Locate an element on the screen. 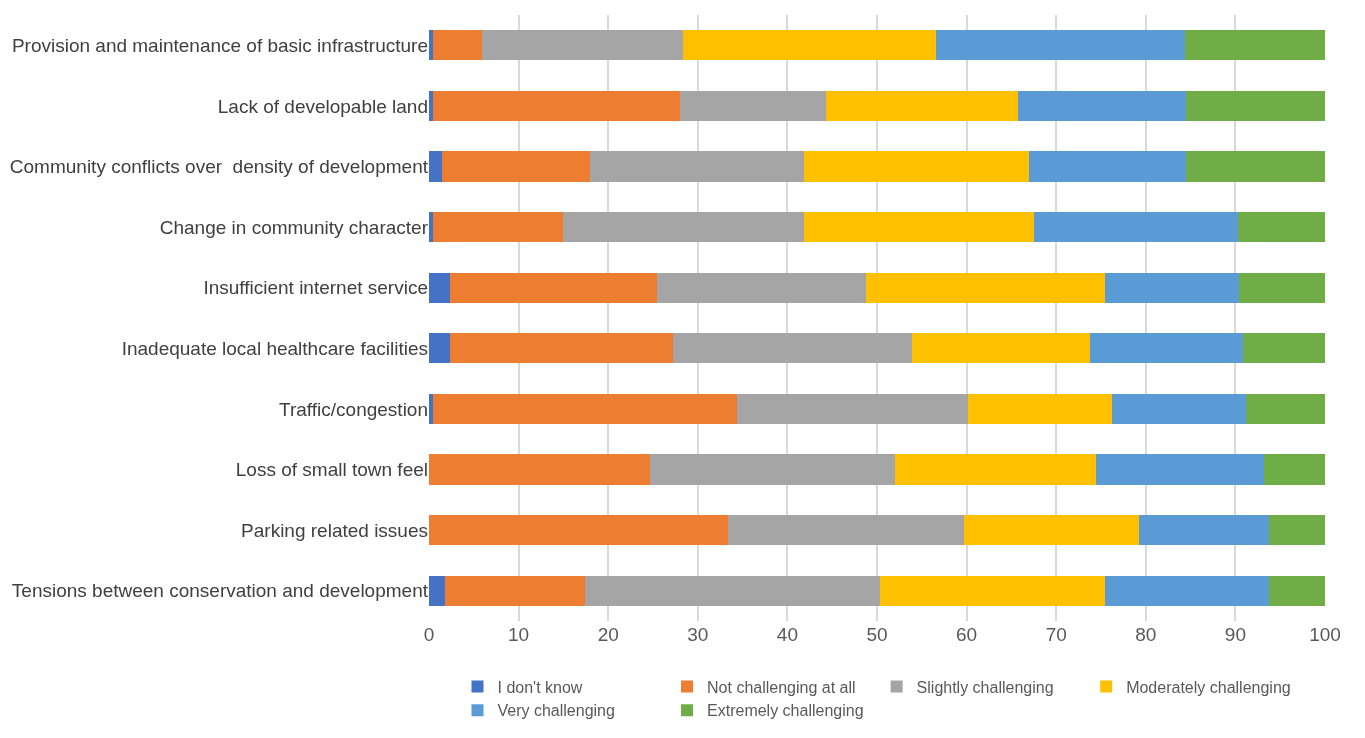  x-tick-label: 60 is located at coordinates (967, 634).